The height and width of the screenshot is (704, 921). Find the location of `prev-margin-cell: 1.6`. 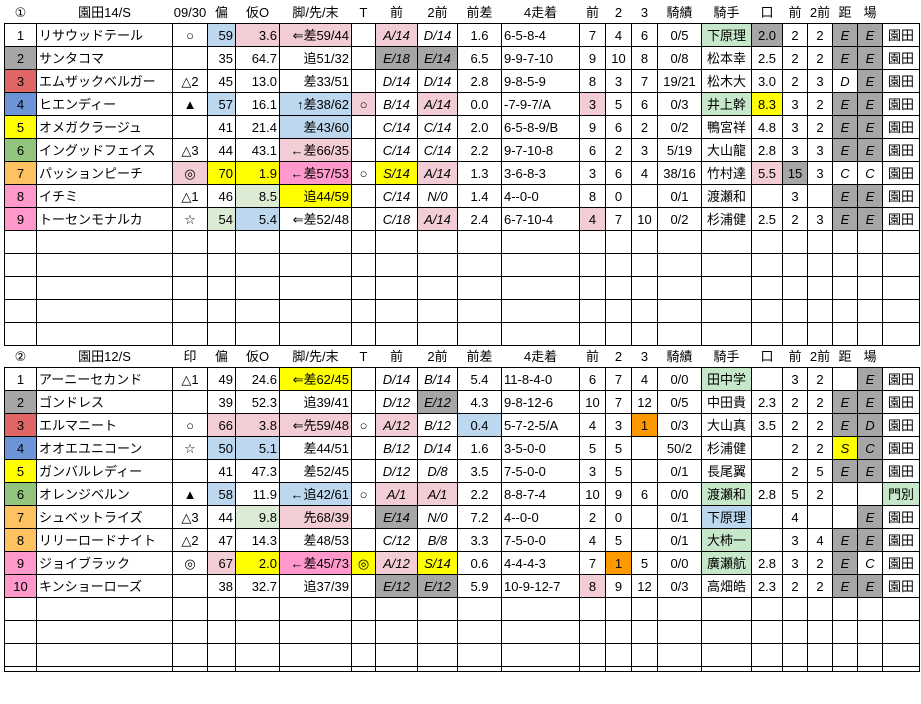

prev-margin-cell: 1.6 is located at coordinates (479, 35).